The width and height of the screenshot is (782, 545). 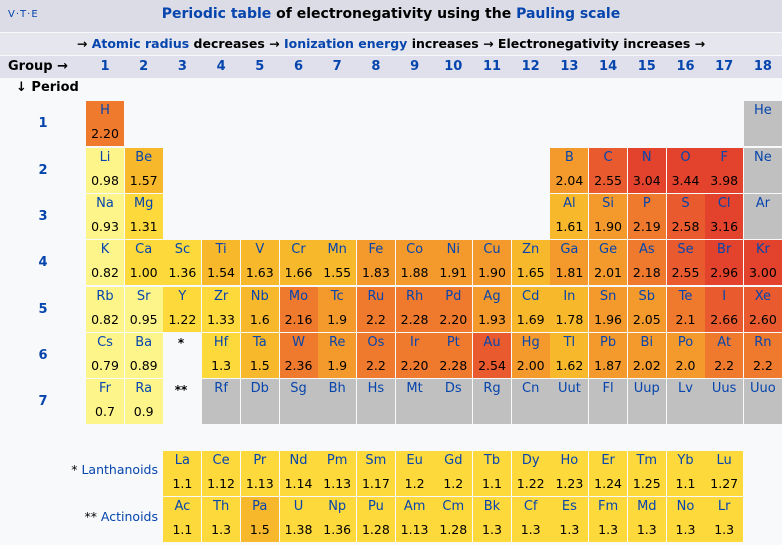 What do you see at coordinates (724, 170) in the screenshot?
I see `element-cell-f: F 3.98` at bounding box center [724, 170].